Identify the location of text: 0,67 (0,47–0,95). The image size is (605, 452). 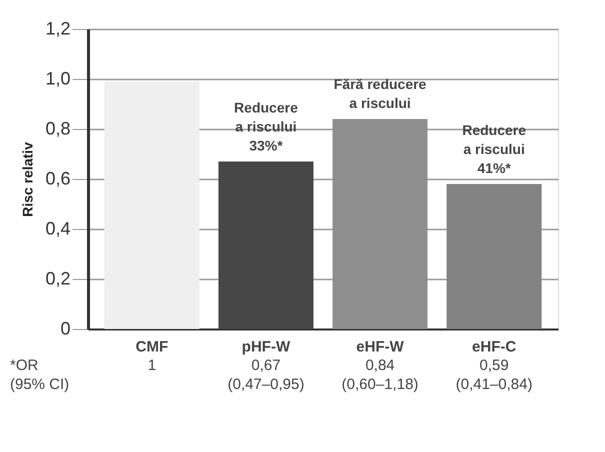
(266, 375).